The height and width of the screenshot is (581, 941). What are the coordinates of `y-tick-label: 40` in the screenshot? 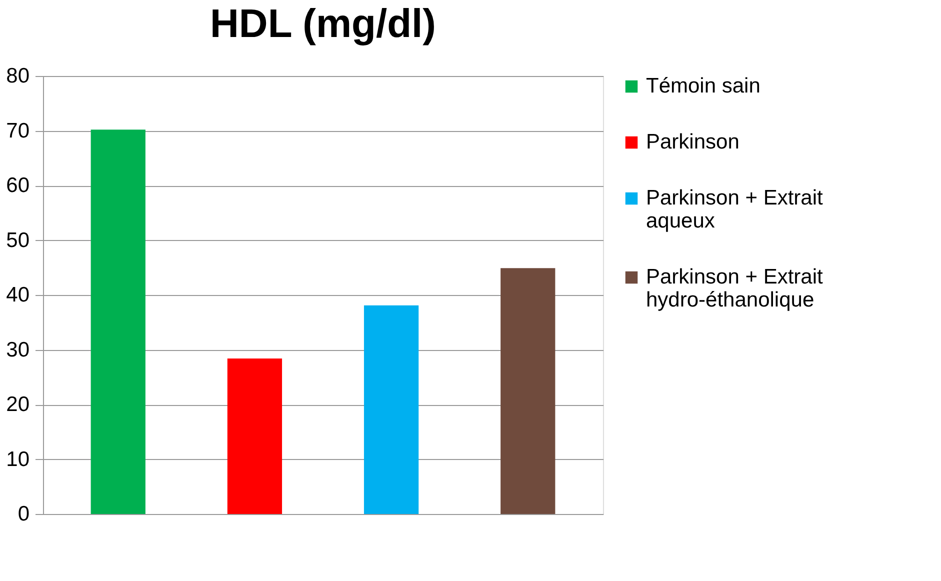 It's located at (18, 295).